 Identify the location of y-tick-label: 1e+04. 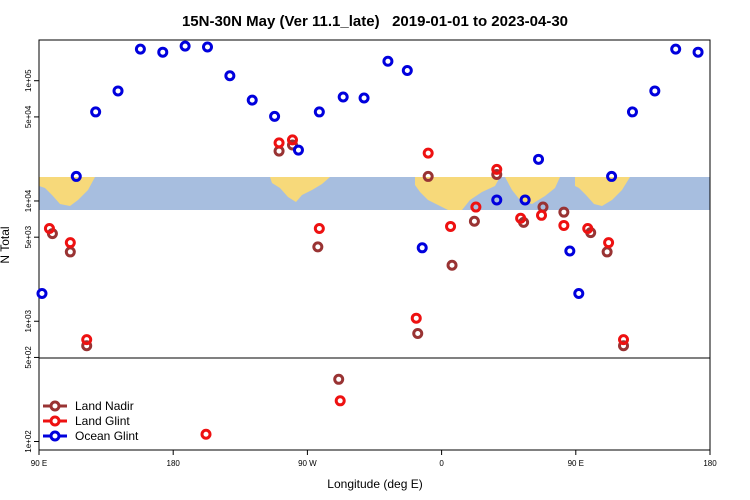
(28, 200).